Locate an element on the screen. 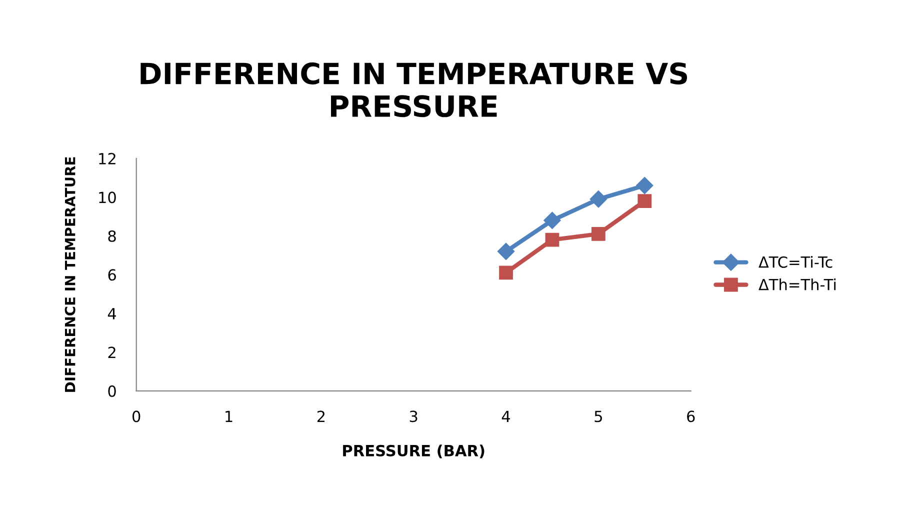 This screenshot has height=511, width=909. x-tick-label: 4 is located at coordinates (506, 416).